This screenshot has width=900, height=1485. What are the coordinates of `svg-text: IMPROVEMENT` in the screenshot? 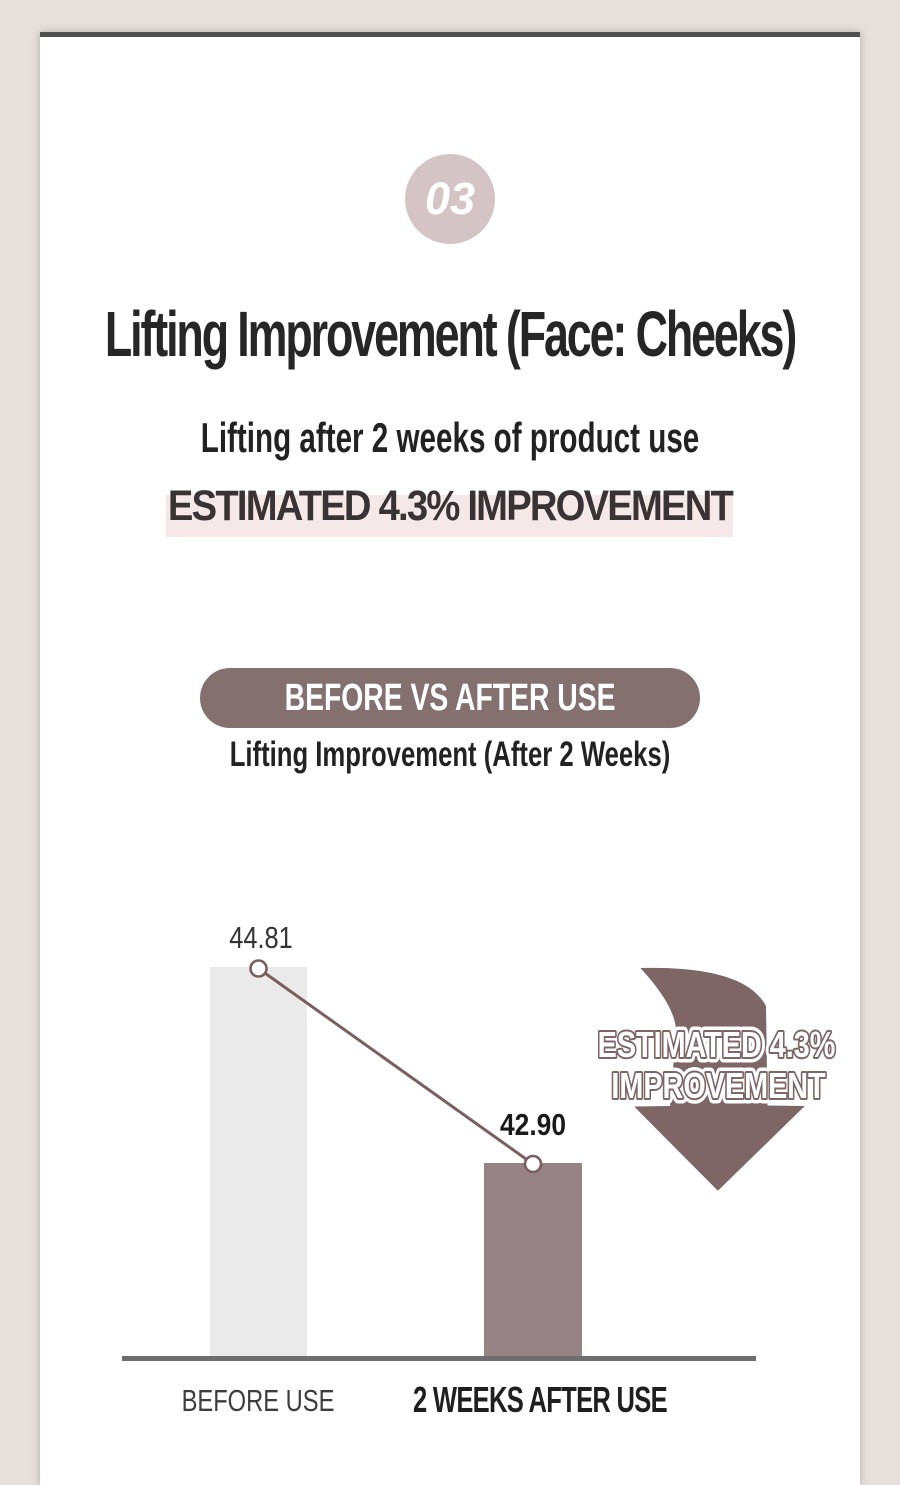 It's located at (718, 1085).